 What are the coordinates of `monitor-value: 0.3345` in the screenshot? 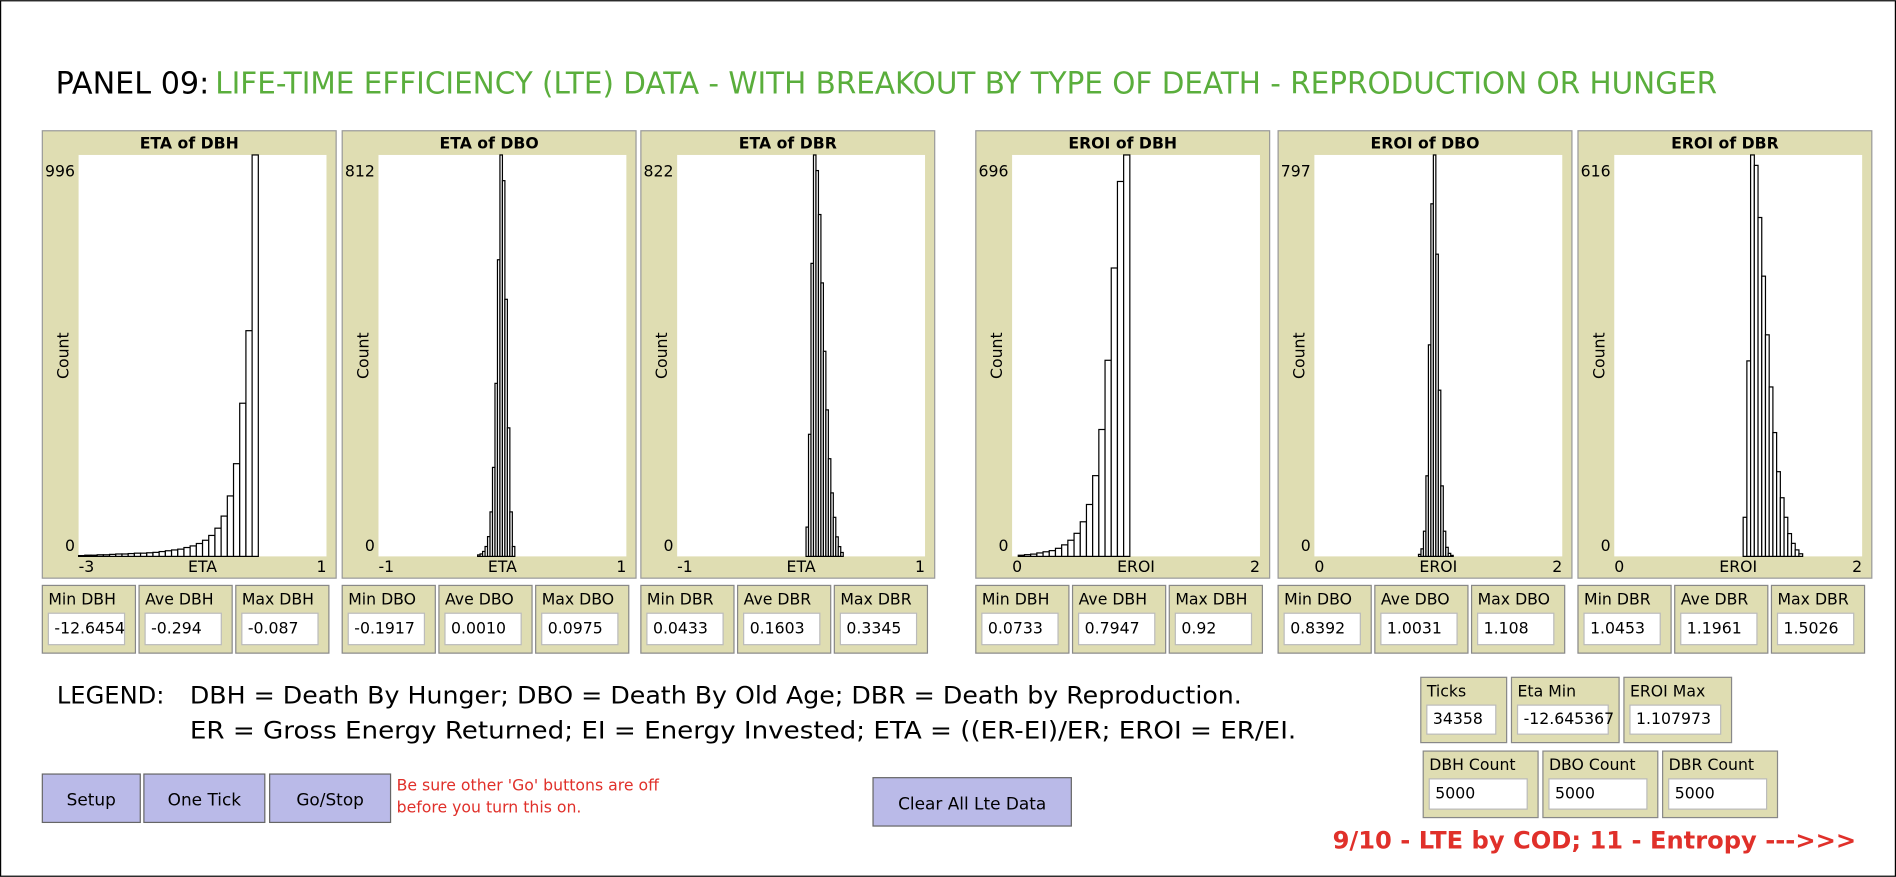 It's located at (873, 627).